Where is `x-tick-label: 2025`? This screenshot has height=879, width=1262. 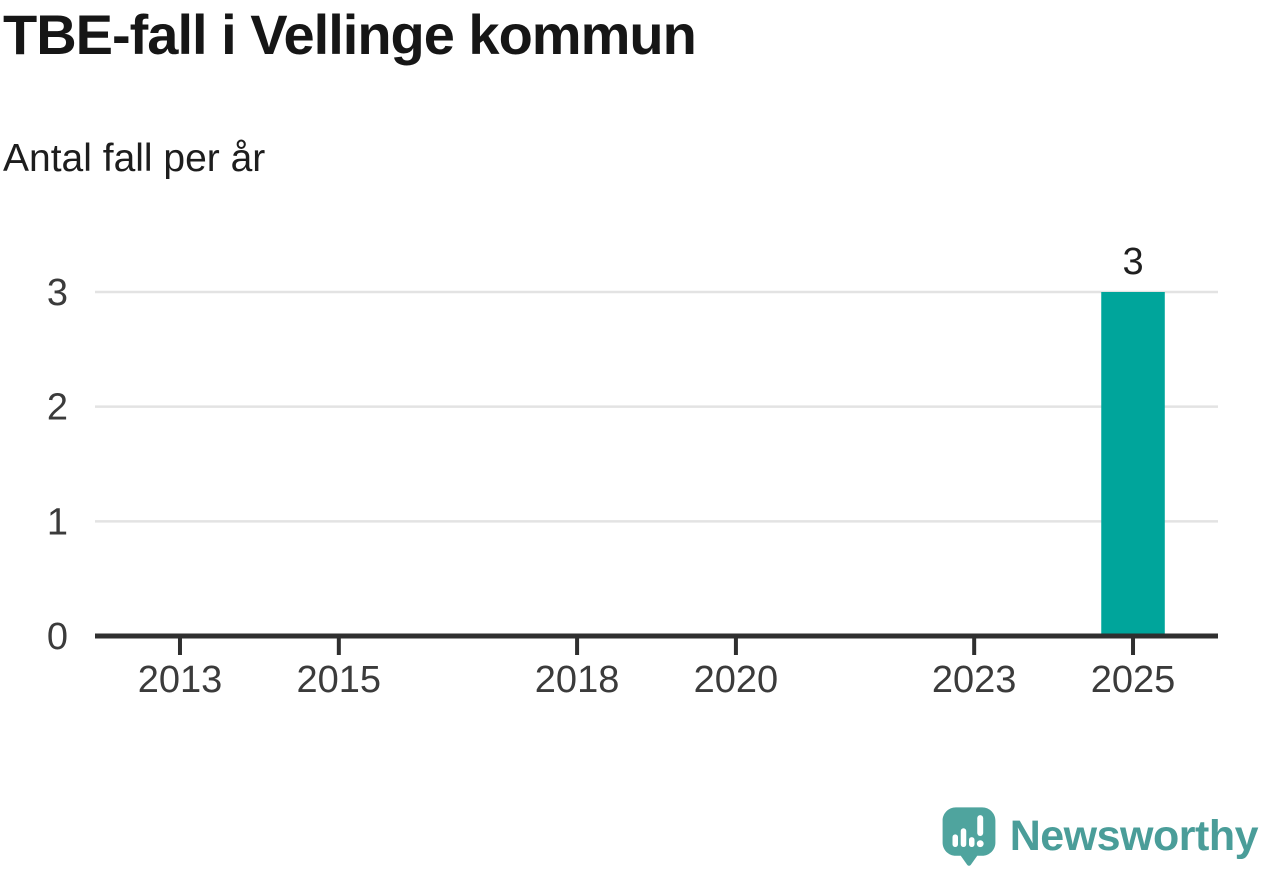 x-tick-label: 2025 is located at coordinates (1133, 680).